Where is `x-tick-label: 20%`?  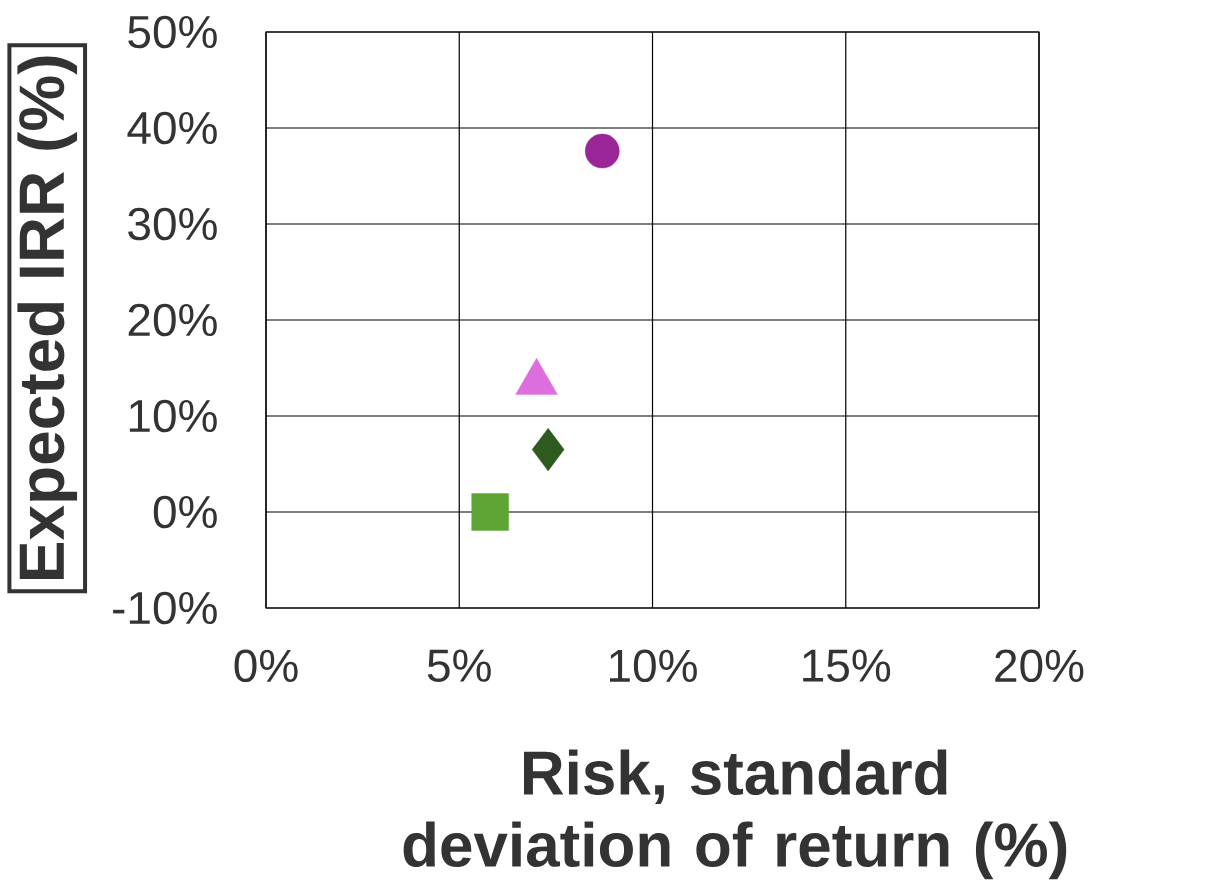
x-tick-label: 20% is located at coordinates (1039, 666).